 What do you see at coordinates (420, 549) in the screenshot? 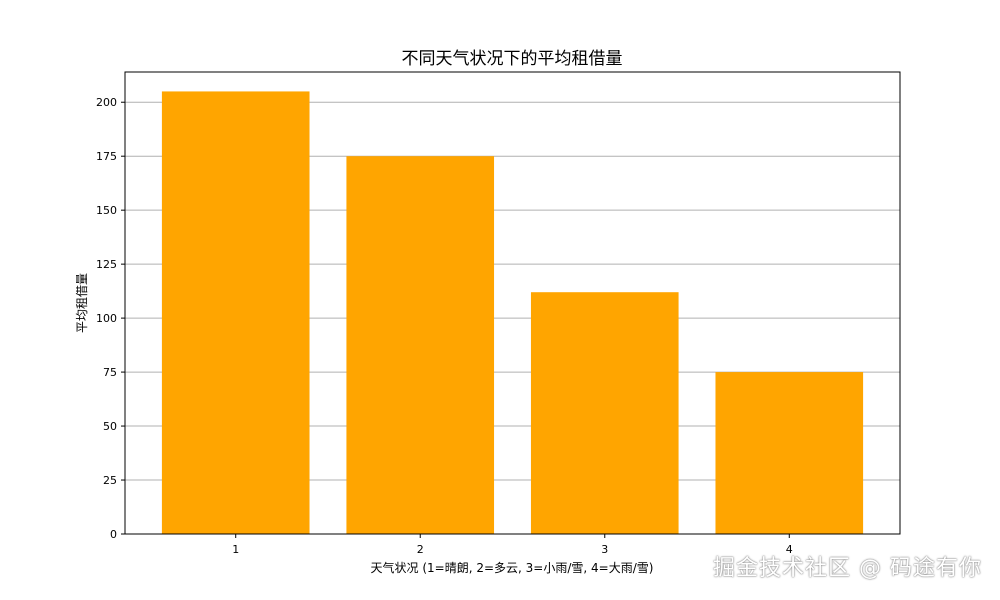
I see `x-tick-label: 2` at bounding box center [420, 549].